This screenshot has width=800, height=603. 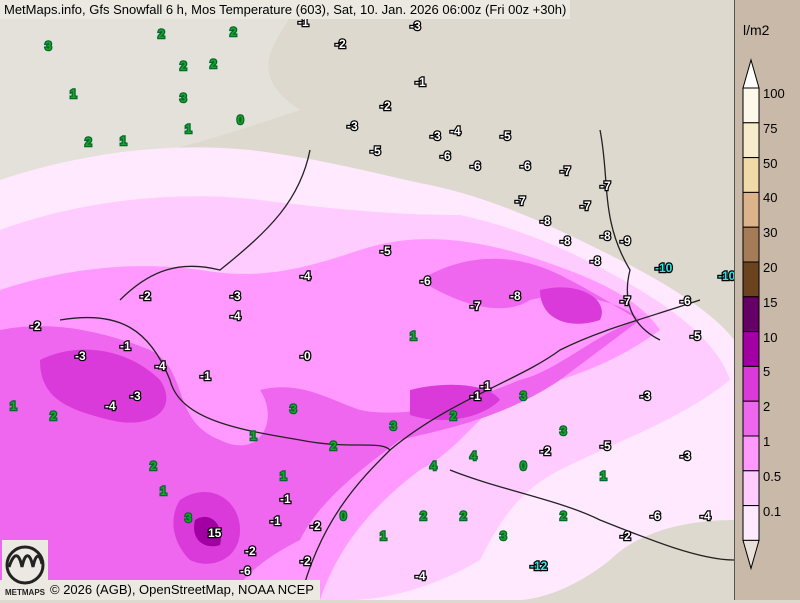 What do you see at coordinates (539, 566) in the screenshot?
I see `temperature-label: -12` at bounding box center [539, 566].